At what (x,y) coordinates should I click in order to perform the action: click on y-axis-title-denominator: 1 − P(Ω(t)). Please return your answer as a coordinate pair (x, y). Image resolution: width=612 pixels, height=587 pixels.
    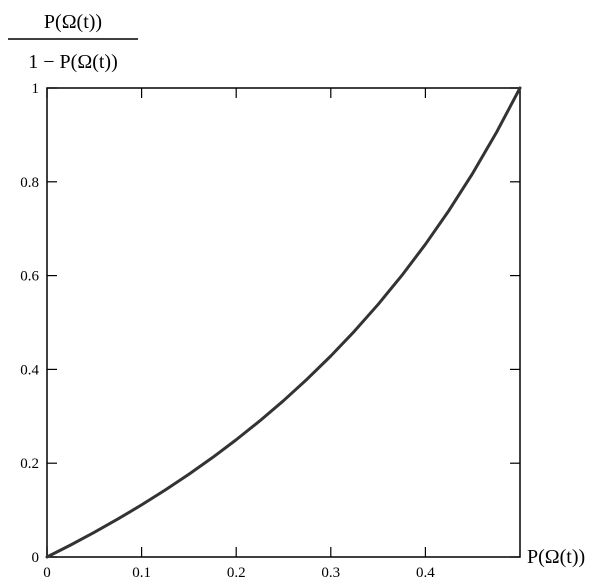
    Looking at the image, I should click on (72, 62).